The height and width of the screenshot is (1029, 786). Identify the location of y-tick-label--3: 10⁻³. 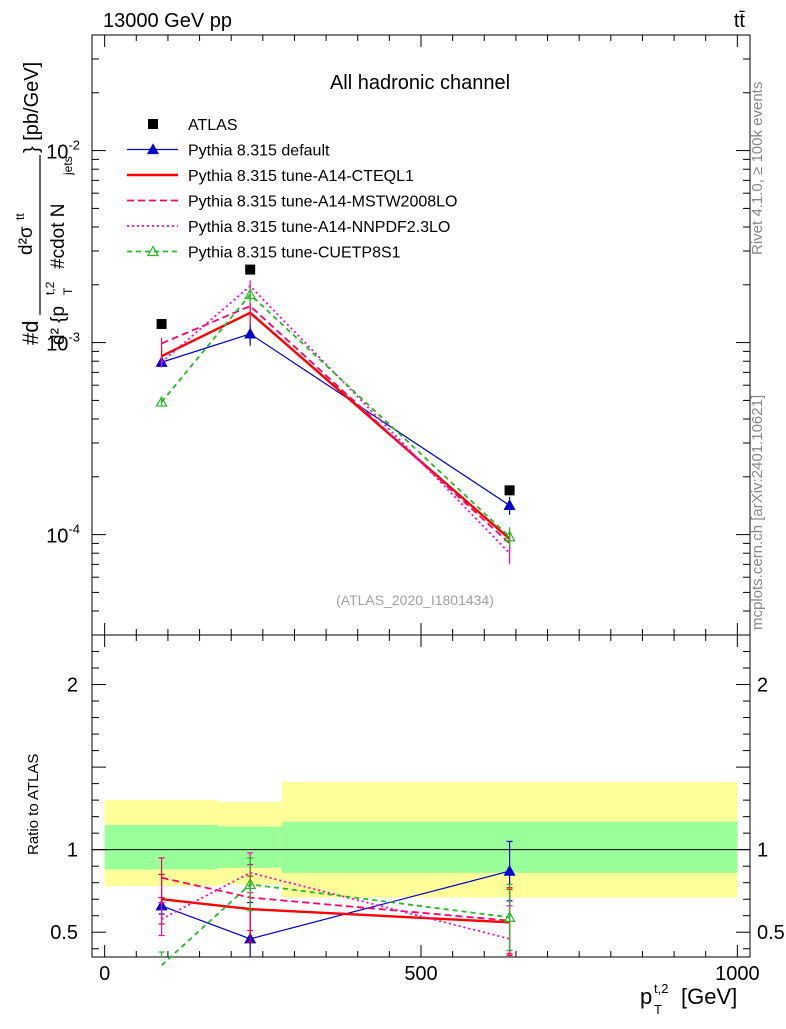
(63, 343).